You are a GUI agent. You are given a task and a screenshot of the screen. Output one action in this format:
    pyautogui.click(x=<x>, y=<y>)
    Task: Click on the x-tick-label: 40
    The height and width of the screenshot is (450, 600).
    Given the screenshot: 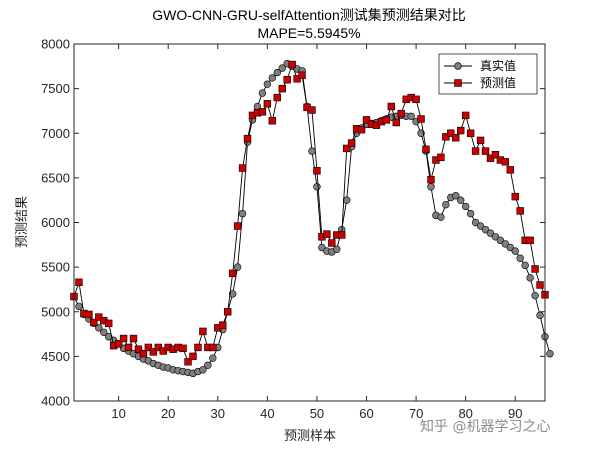 What is the action you would take?
    pyautogui.click(x=267, y=413)
    